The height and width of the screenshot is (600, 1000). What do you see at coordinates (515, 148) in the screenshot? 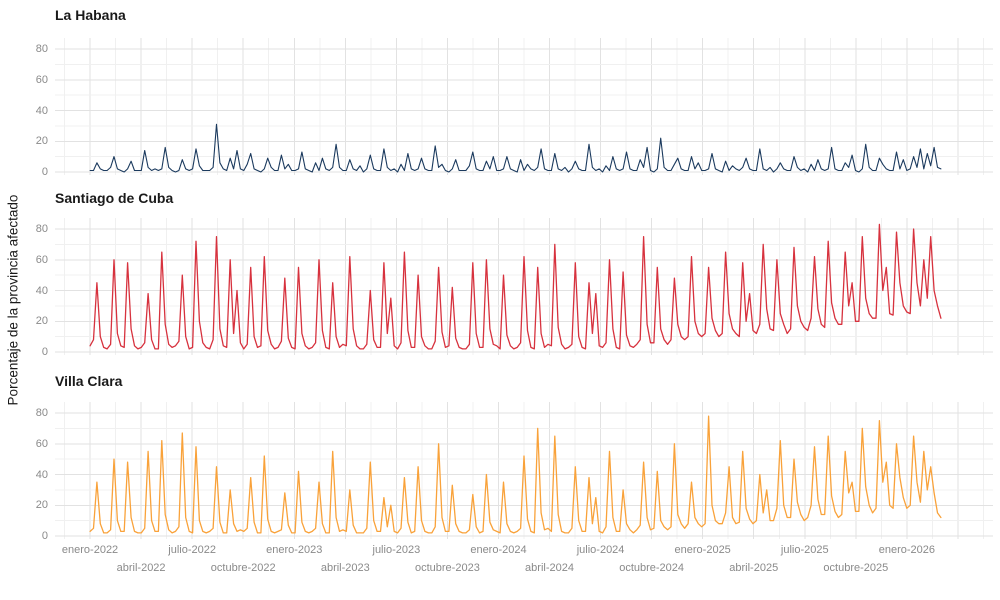
I see `la-habana-series-line` at bounding box center [515, 148].